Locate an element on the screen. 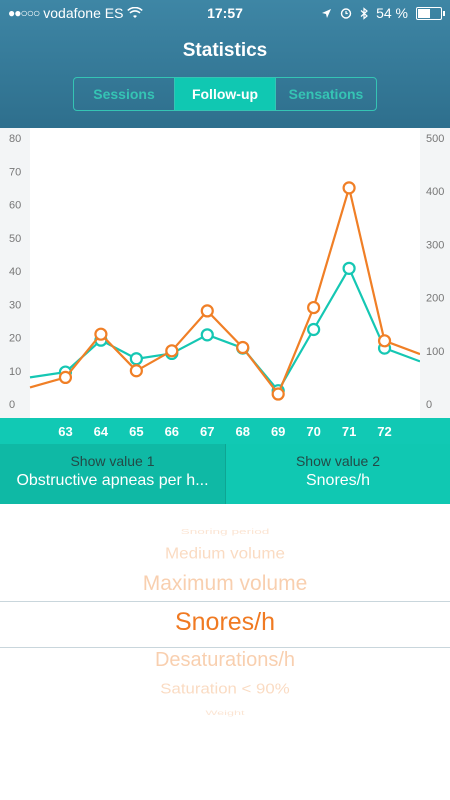  y-right-tick-label: 100 is located at coordinates (435, 352).